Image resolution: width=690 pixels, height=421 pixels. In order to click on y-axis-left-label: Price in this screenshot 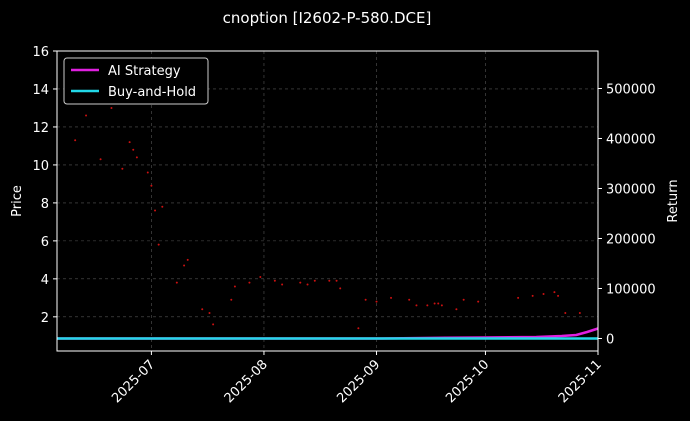, I will do `click(17, 201)`.